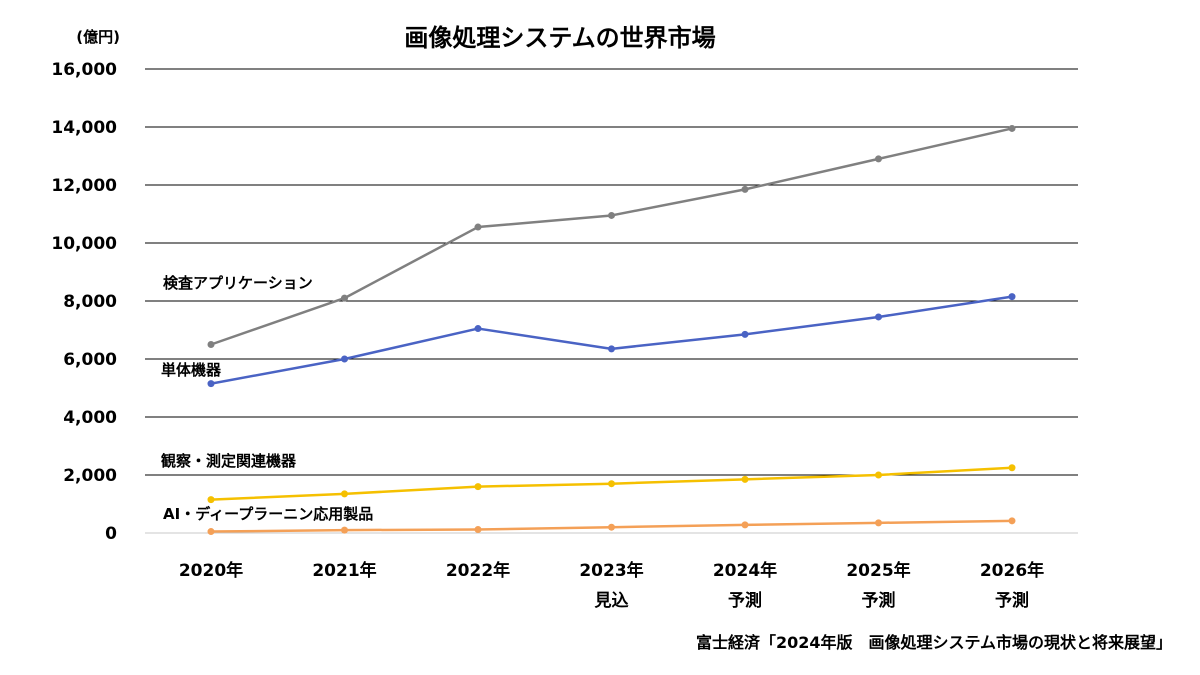  Describe the element at coordinates (611, 340) in the screenshot. I see `series-line` at that location.